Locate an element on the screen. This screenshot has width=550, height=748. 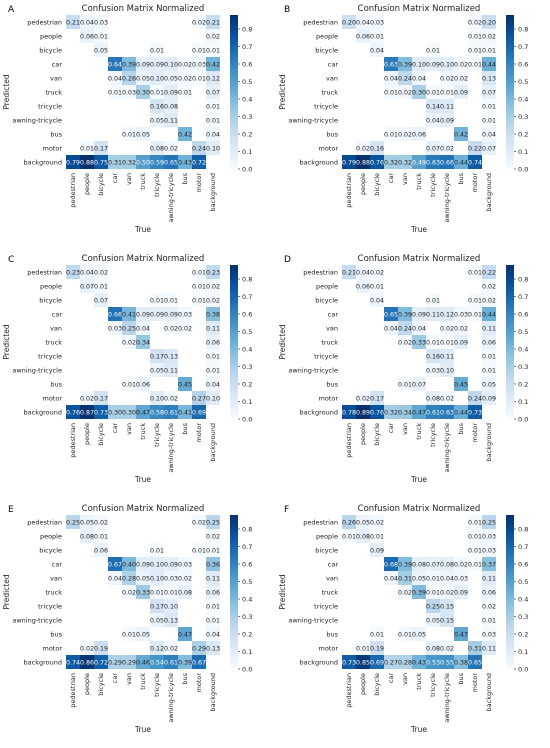
cell-value-label: 0.08 is located at coordinates (185, 593).